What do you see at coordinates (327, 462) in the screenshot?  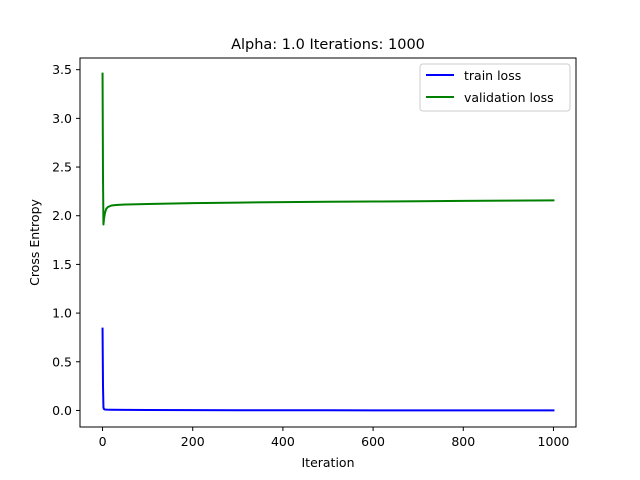 I see `x-axis-label: Iteration` at bounding box center [327, 462].